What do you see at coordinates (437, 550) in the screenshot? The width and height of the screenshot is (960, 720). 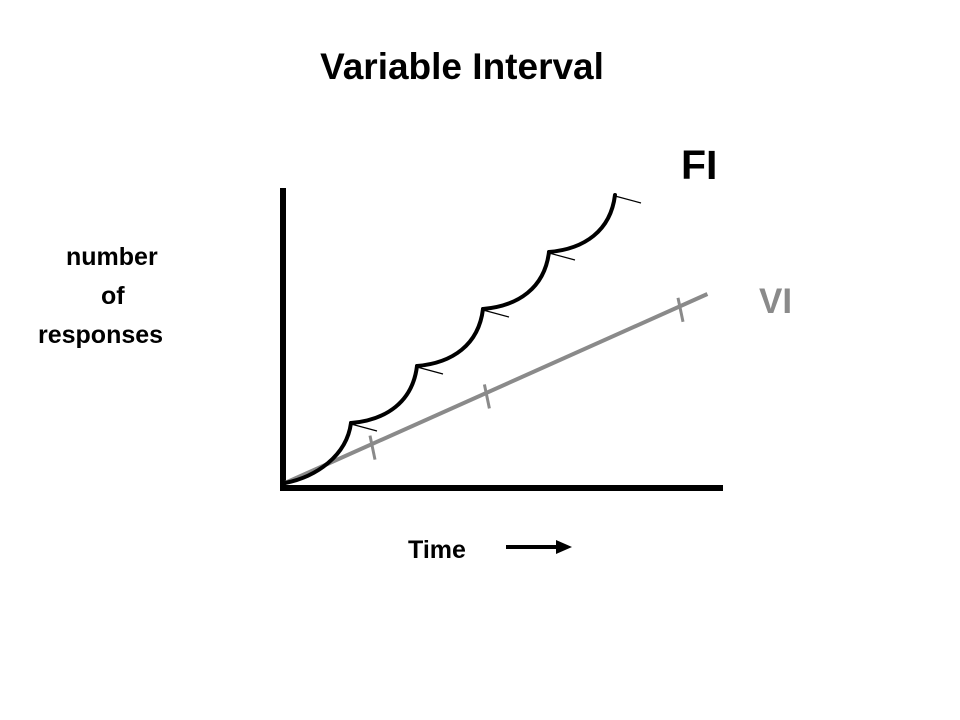 I see `x-axis-label: Time` at bounding box center [437, 550].